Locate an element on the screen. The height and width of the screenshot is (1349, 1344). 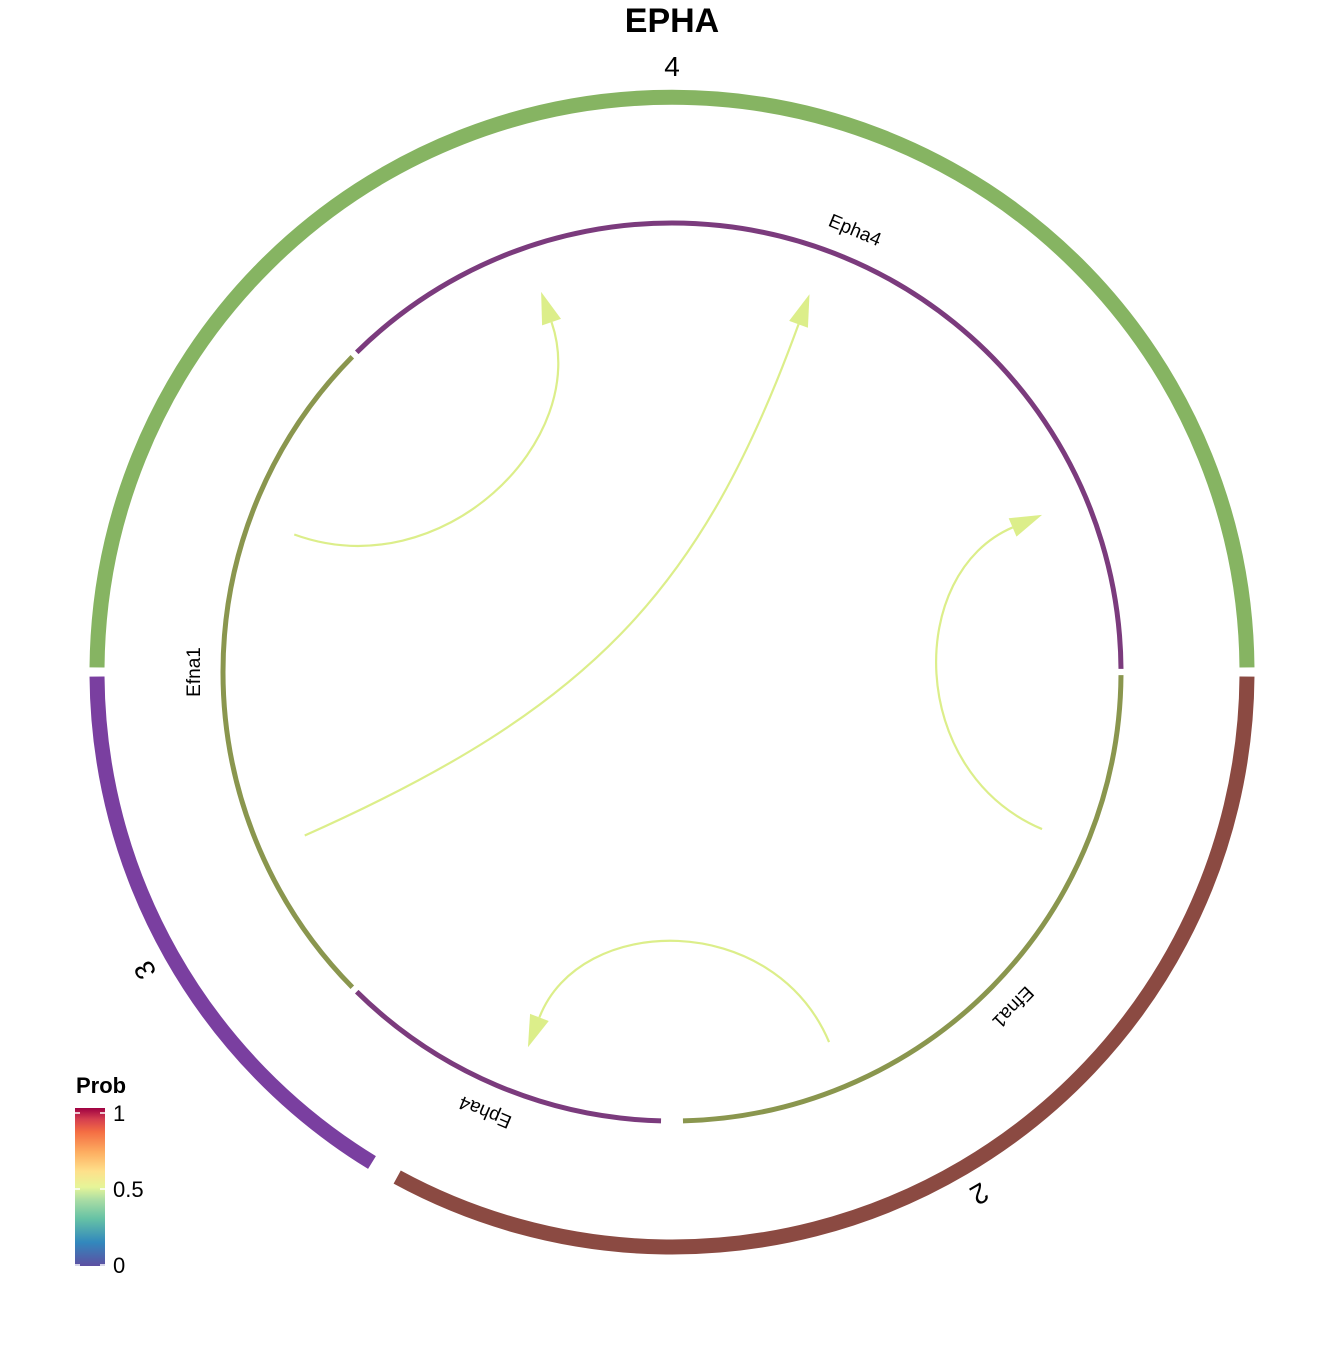
gene-label-epha4-2: Epha4 is located at coordinates (485, 1111).